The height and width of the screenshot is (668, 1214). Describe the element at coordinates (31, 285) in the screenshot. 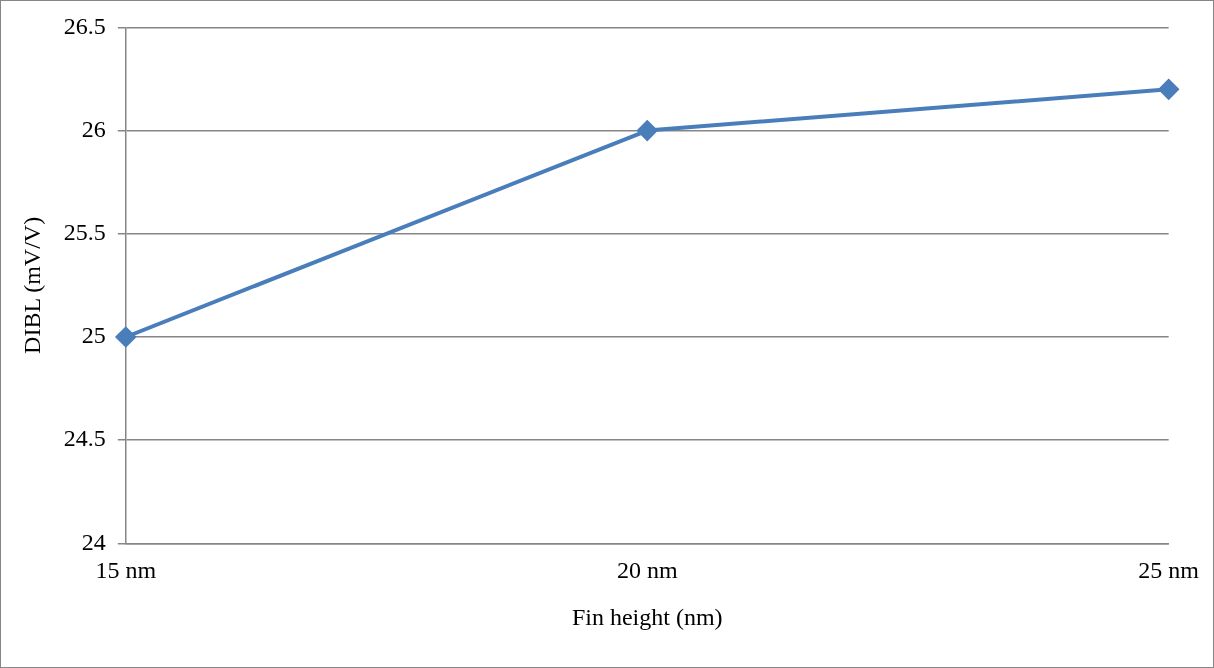

I see `y-axis-title: DIBL (mV/V)` at that location.